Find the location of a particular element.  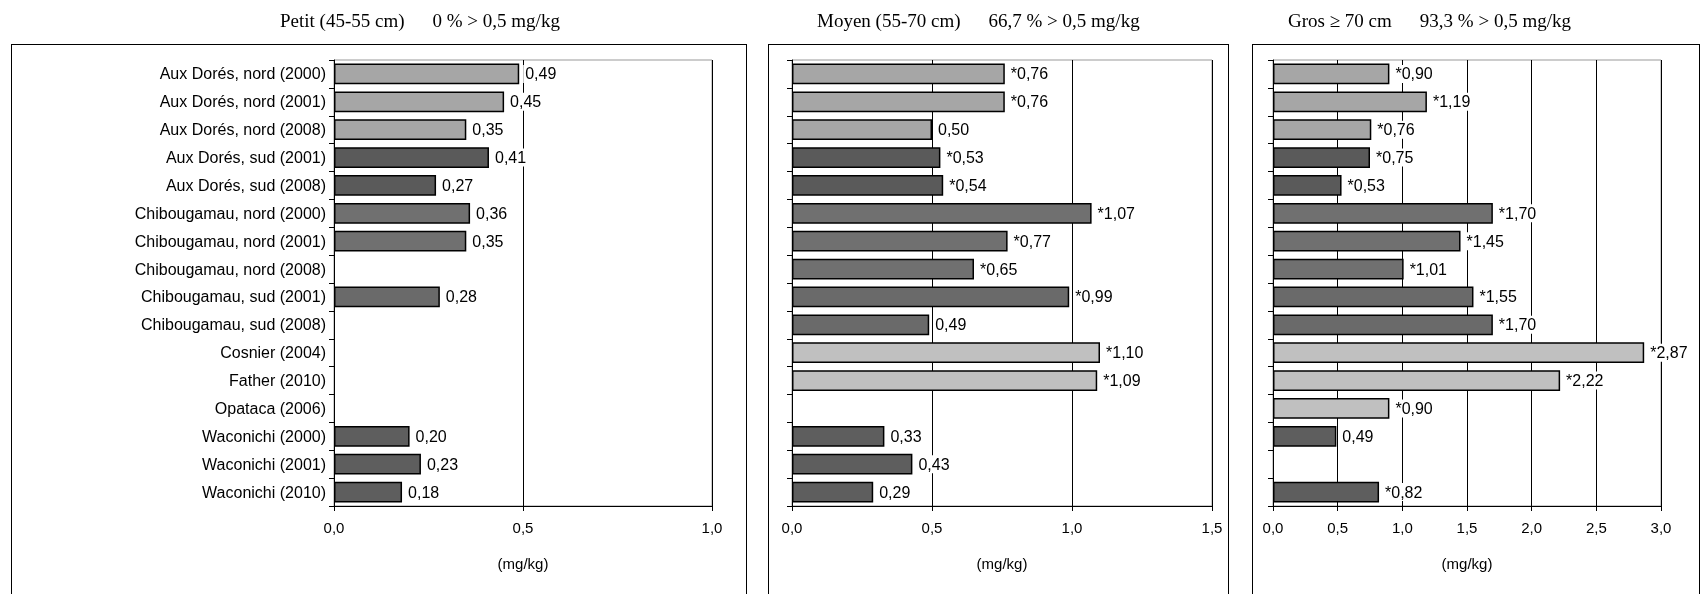

chart-subtitle: 0 % > 0,5 mg/kg is located at coordinates (496, 21).